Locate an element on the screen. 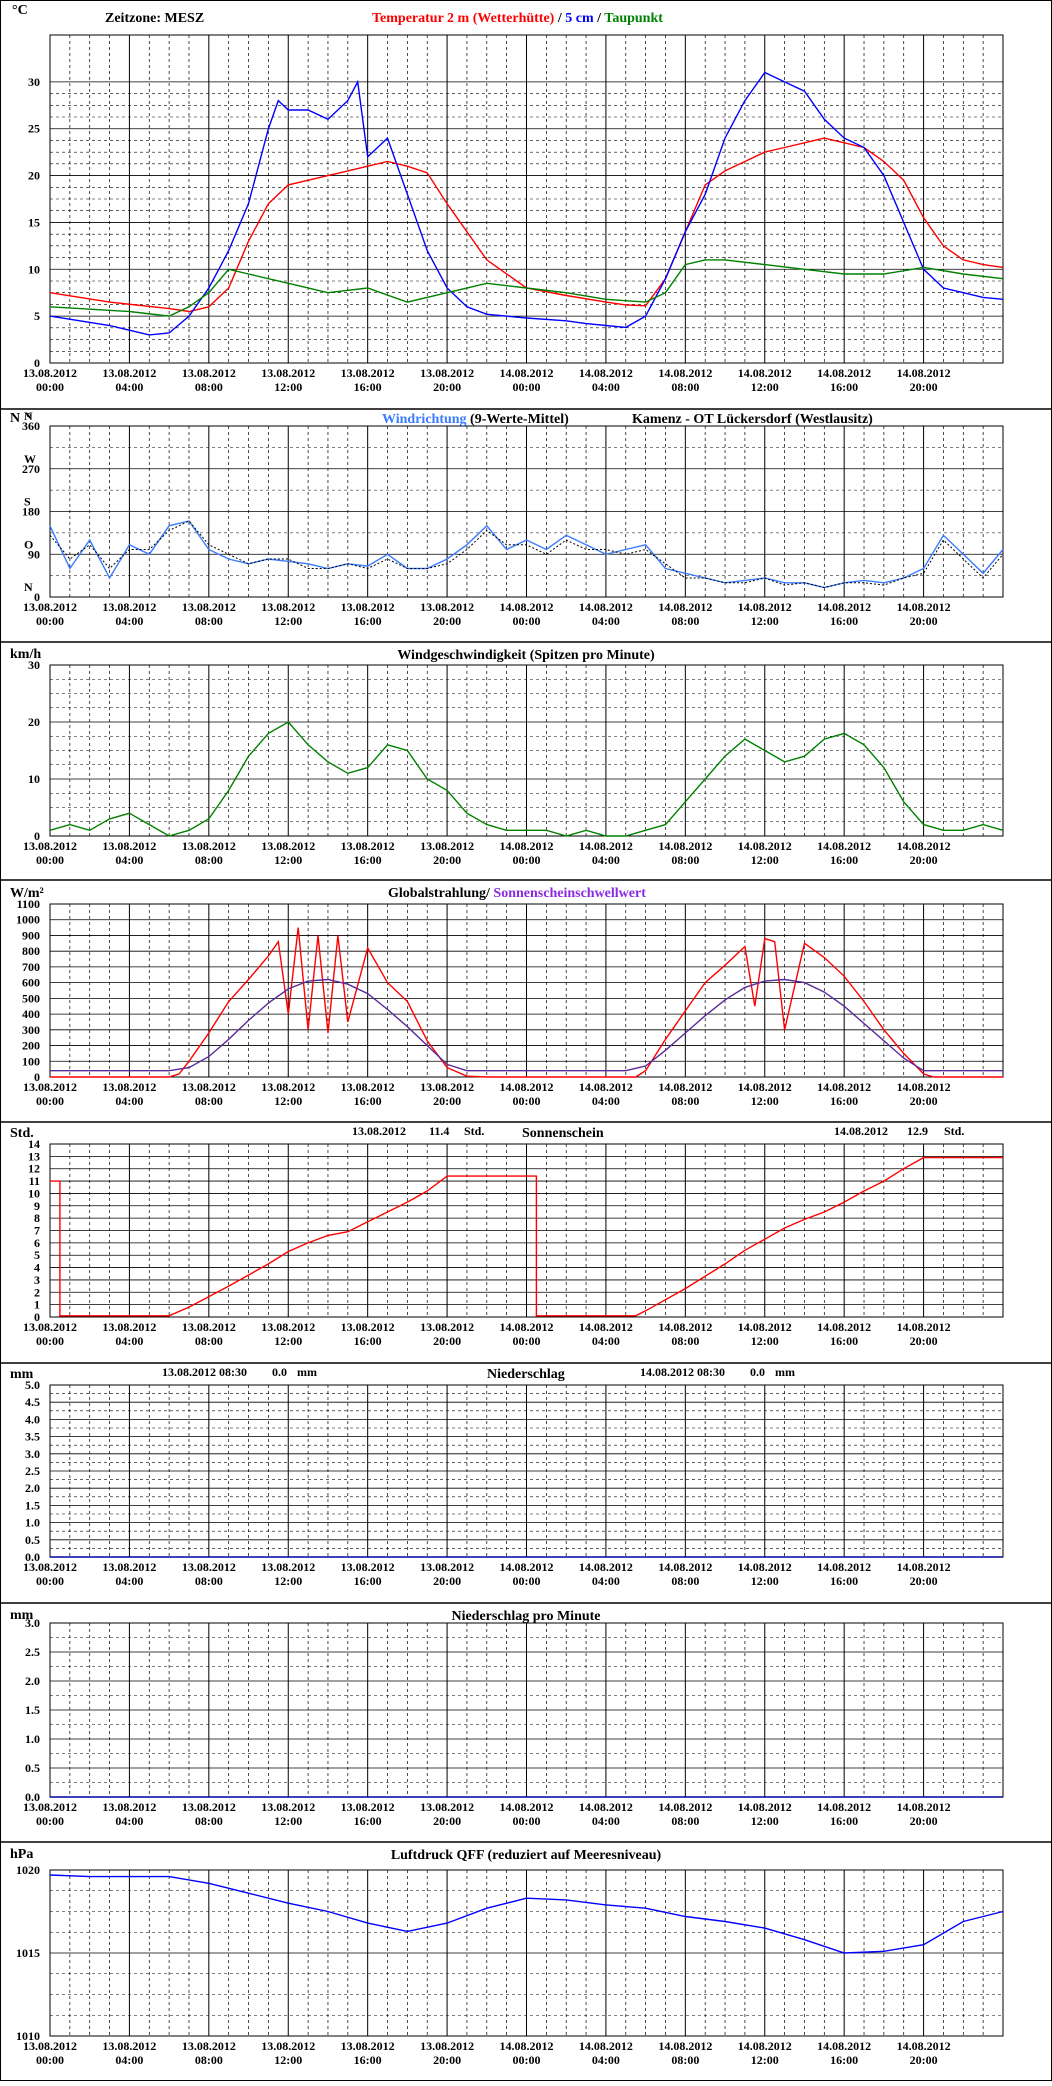 The width and height of the screenshot is (1052, 2086). y-tick-label: 3.0 is located at coordinates (32, 1454).